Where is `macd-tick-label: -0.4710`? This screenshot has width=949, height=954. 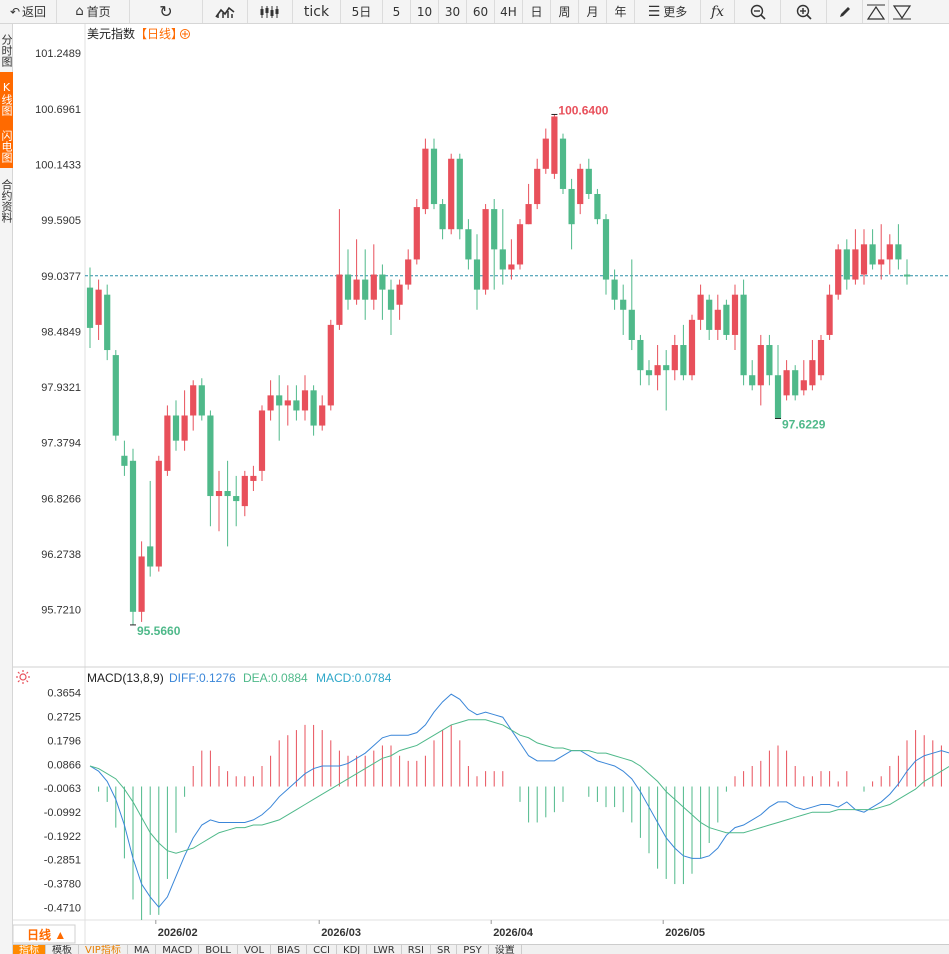 macd-tick-label: -0.4710 is located at coordinates (62, 908).